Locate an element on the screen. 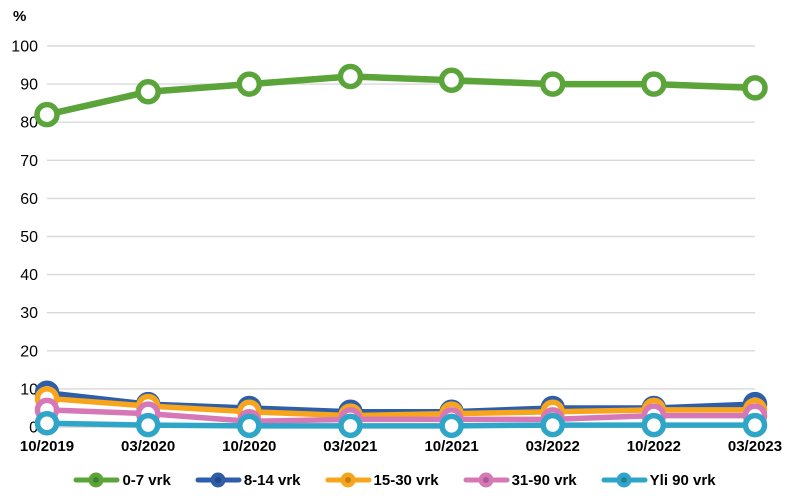 The width and height of the screenshot is (789, 498). series-0-7-vrk is located at coordinates (401, 95).